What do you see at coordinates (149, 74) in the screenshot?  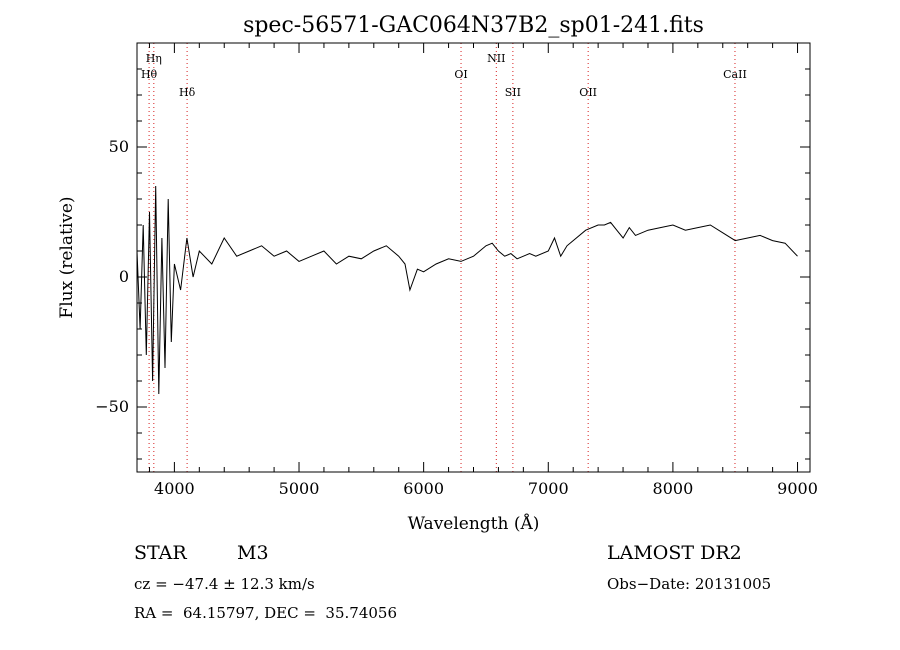 I see `line-label-1: Hθ` at bounding box center [149, 74].